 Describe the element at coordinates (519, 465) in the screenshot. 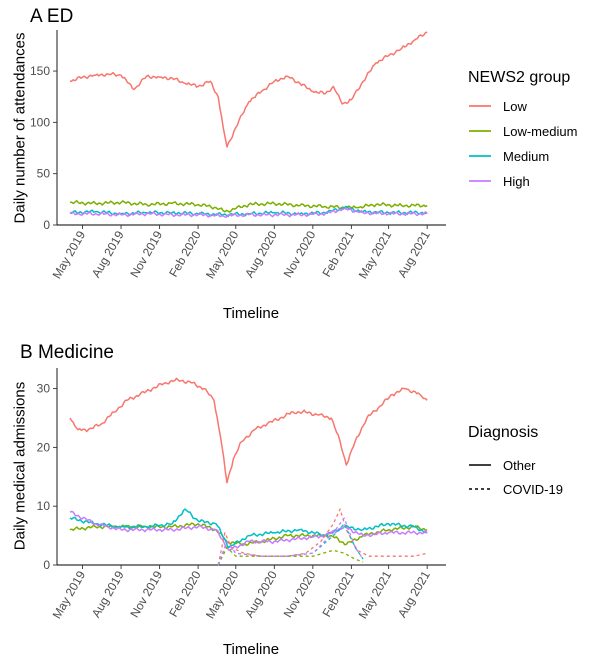

I see `legend-label-other: Other` at that location.